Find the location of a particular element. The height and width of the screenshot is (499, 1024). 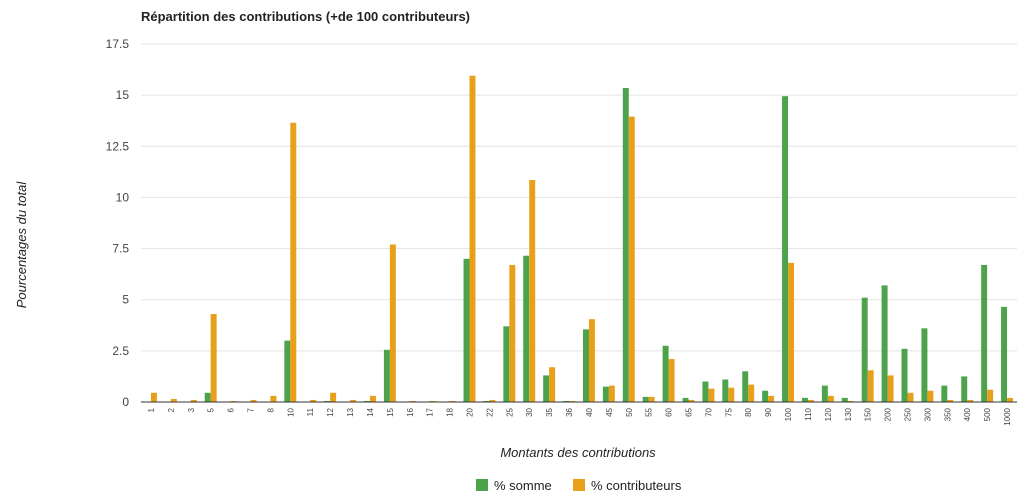

x-tick-label: 1 is located at coordinates (151, 409).